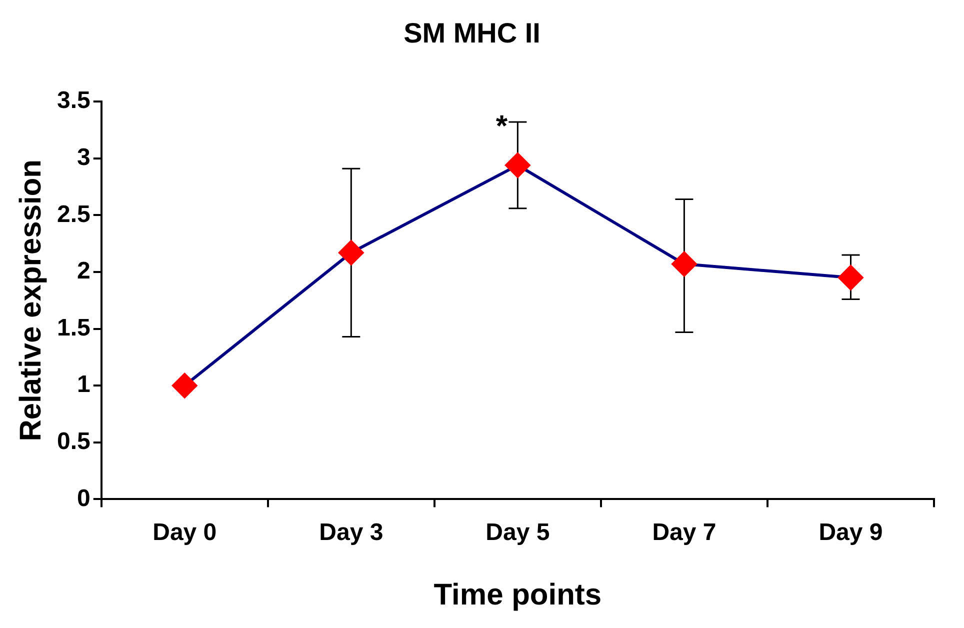  Describe the element at coordinates (518, 595) in the screenshot. I see `x-axis-title: Time points` at that location.